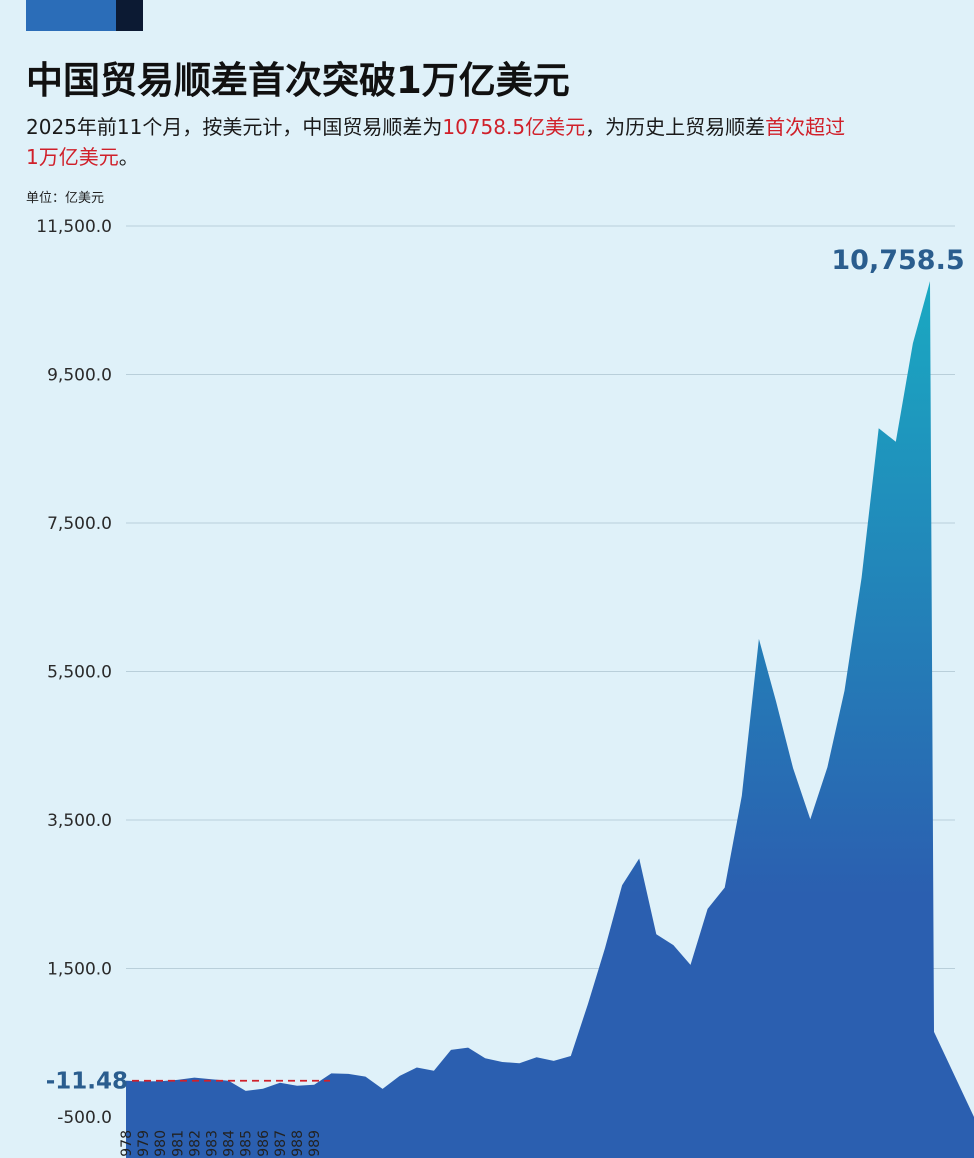 The image size is (974, 1158). Describe the element at coordinates (74, 227) in the screenshot. I see `y-tick-label: 11,500.0` at that location.